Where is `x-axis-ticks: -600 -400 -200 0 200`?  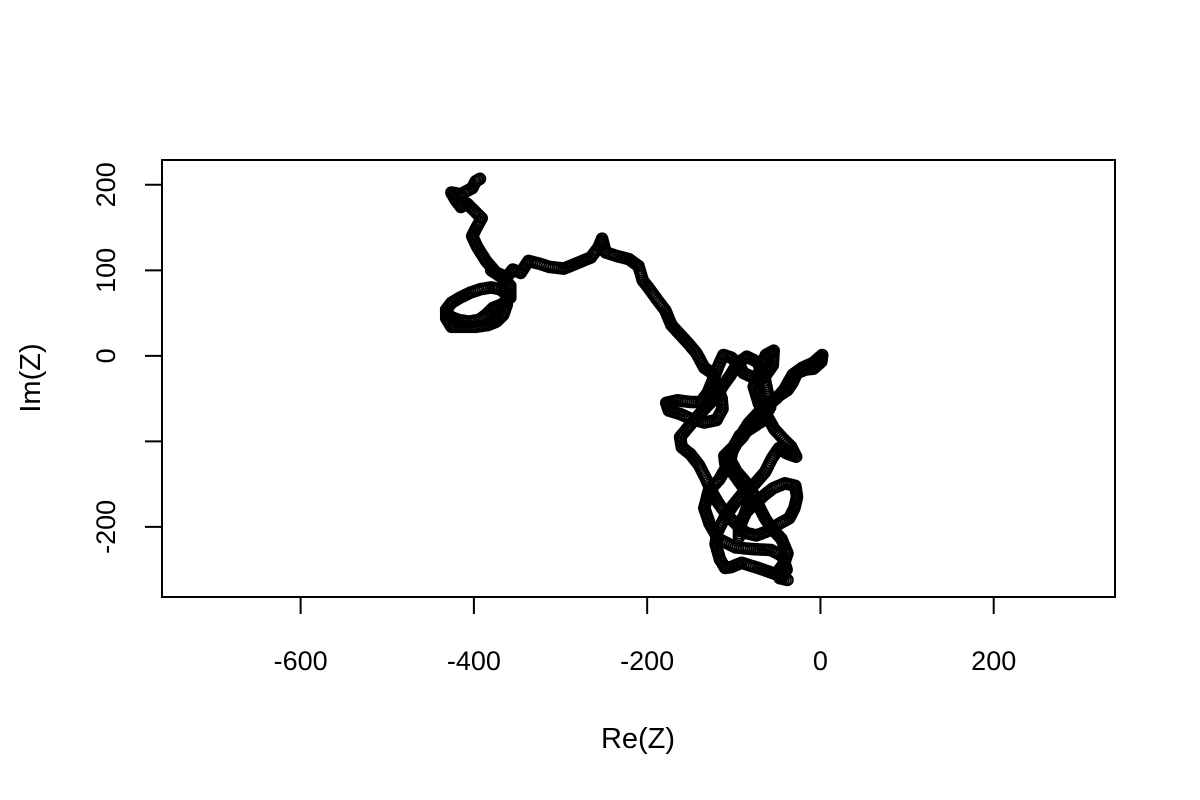 x-axis-ticks: -600 -400 -200 0 200 is located at coordinates (645, 636).